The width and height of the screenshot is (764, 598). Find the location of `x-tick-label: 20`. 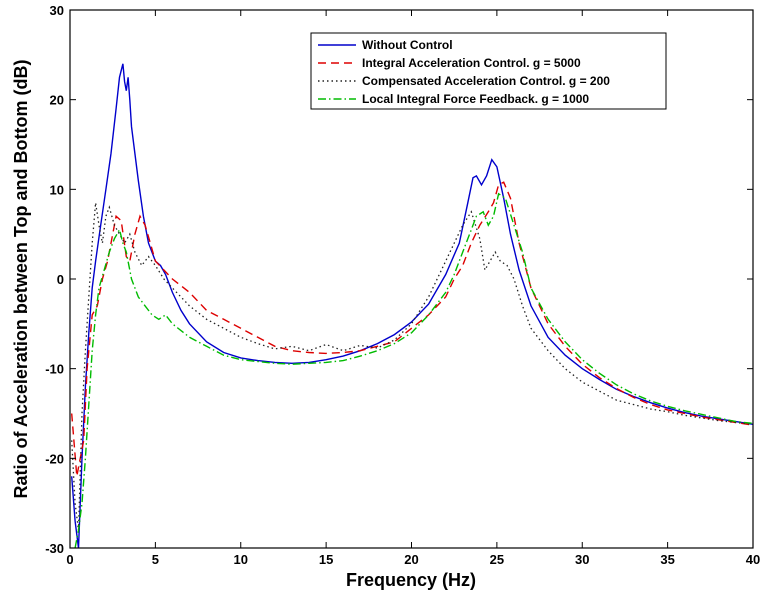

x-tick-label: 20 is located at coordinates (411, 559).